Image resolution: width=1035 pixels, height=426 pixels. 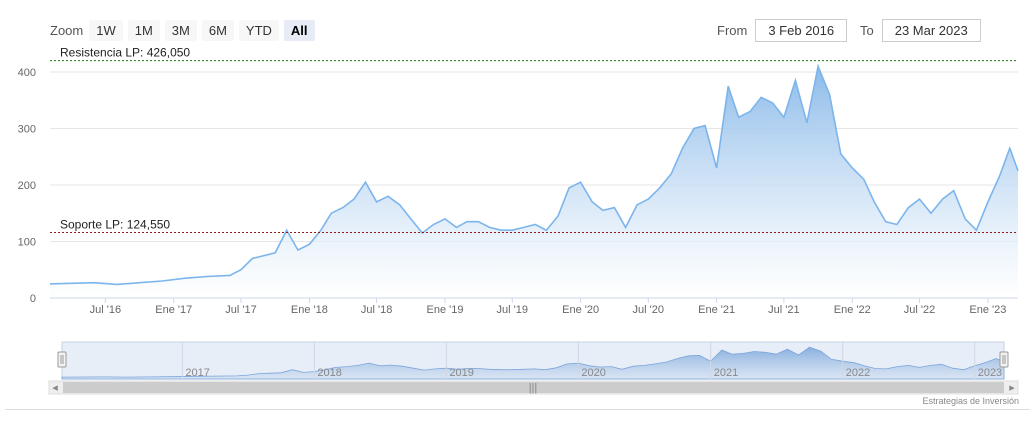 What do you see at coordinates (106, 30) in the screenshot?
I see `zoom-1w-button: 1W` at bounding box center [106, 30].